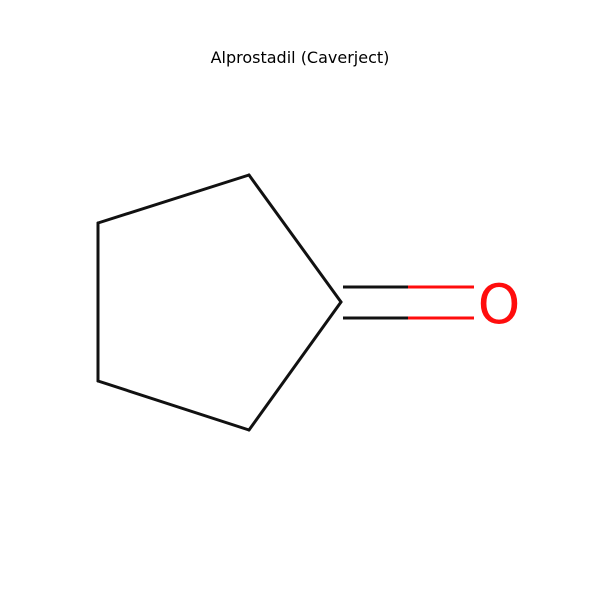 The width and height of the screenshot is (600, 600). What do you see at coordinates (499, 304) in the screenshot?
I see `atom-label-oxygen: O` at bounding box center [499, 304].